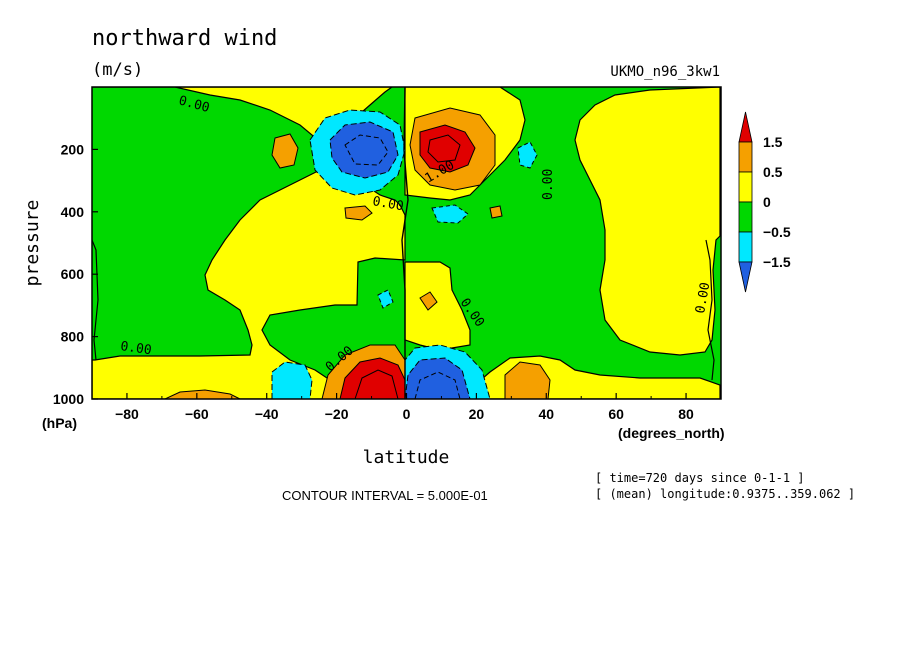 The width and height of the screenshot is (904, 654). I want to click on colorbar: 1.5 0.5 0 −0.5 −1.5, so click(764, 202).